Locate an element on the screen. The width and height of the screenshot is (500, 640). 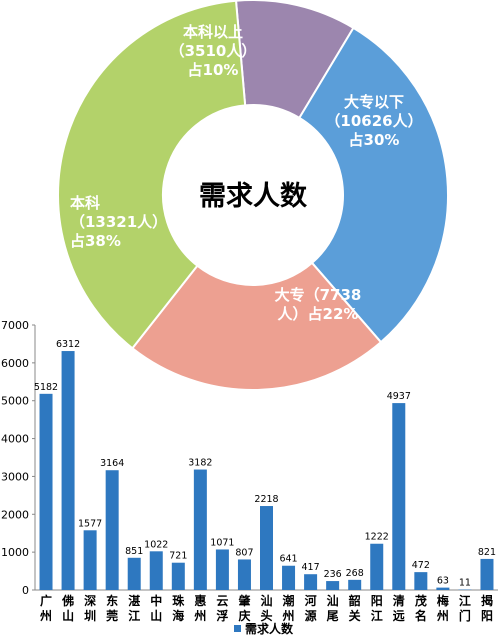
bar-value-label-0: 5182 is located at coordinates (46, 387).